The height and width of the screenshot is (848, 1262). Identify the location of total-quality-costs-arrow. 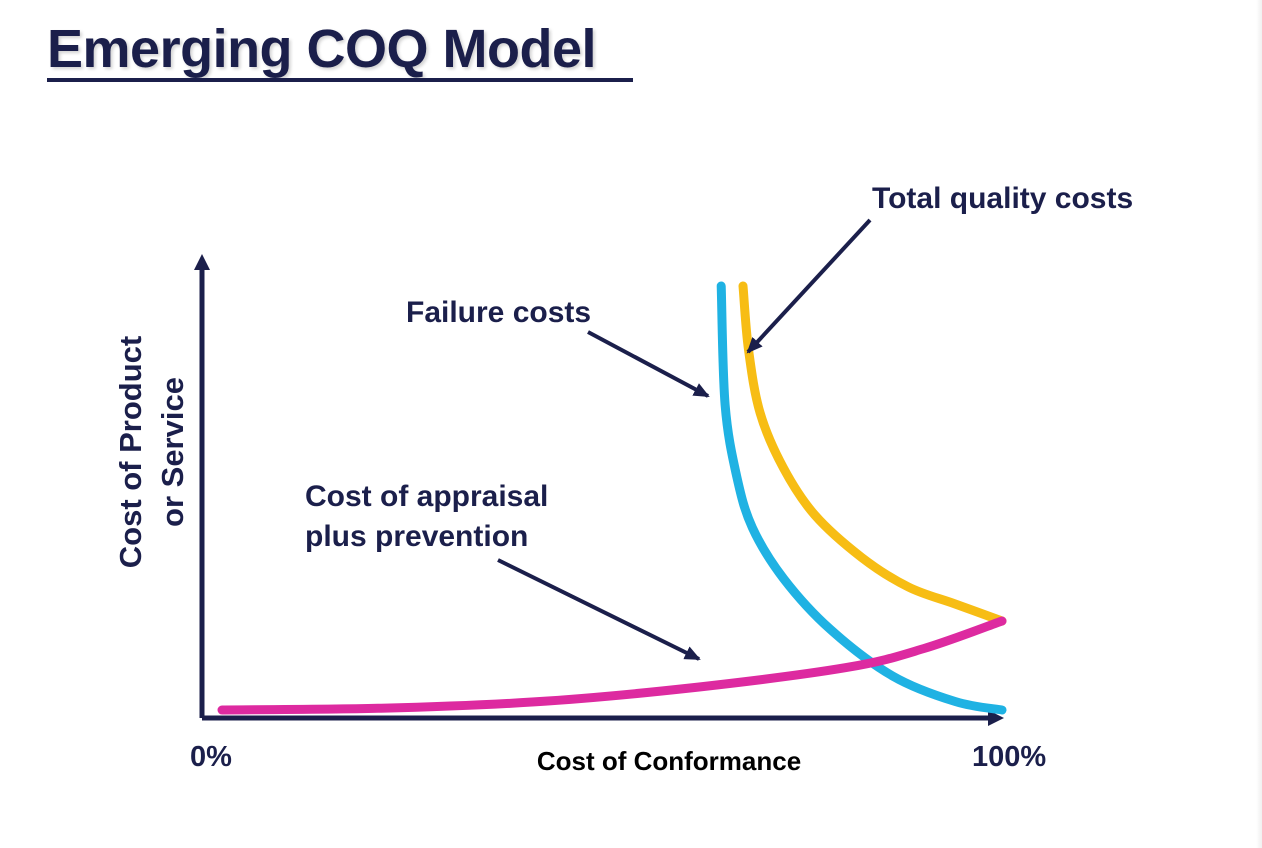
(809, 286).